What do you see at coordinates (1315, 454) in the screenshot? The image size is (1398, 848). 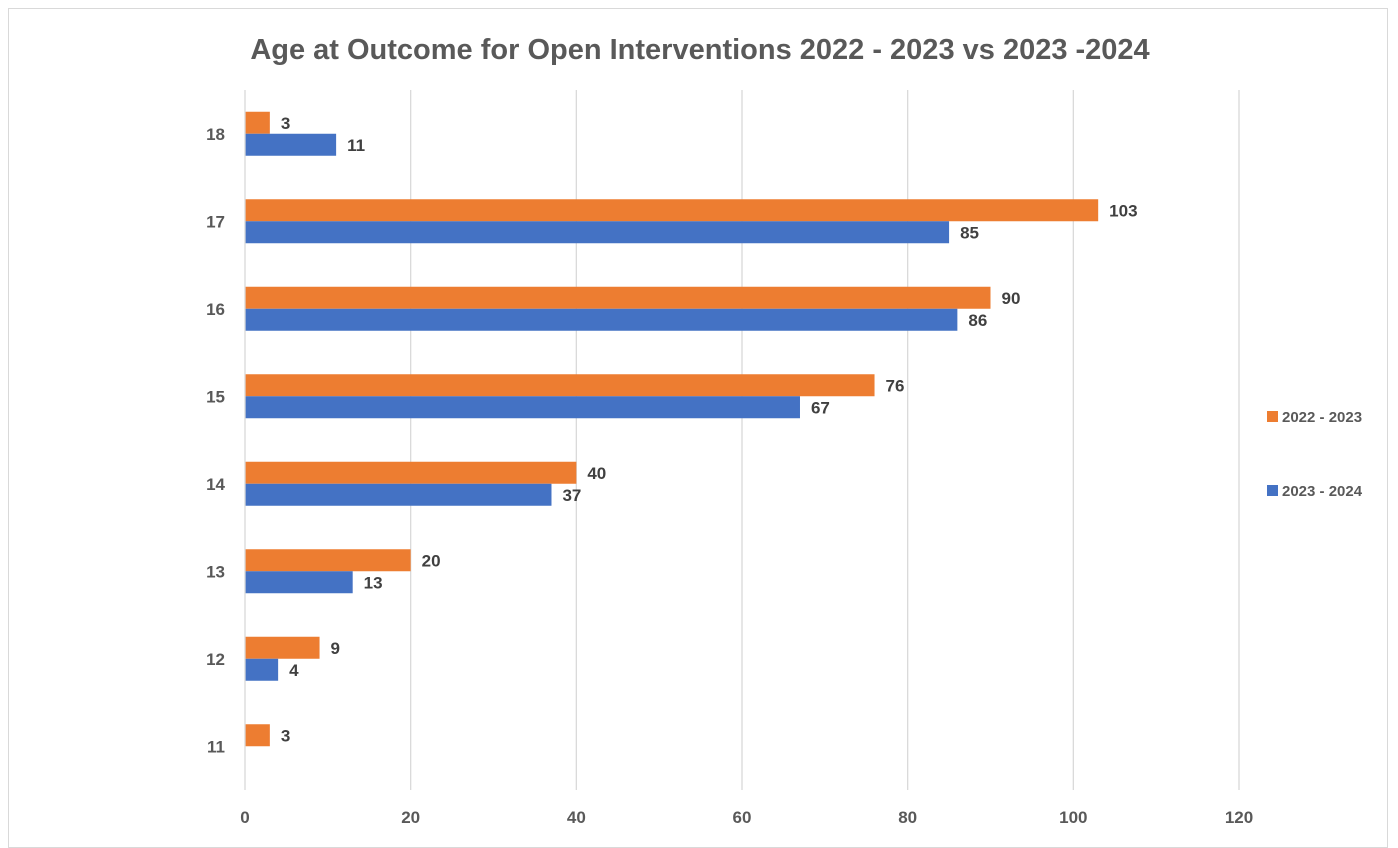 I see `legend: 2022 - 2023 2023 - 2024` at bounding box center [1315, 454].